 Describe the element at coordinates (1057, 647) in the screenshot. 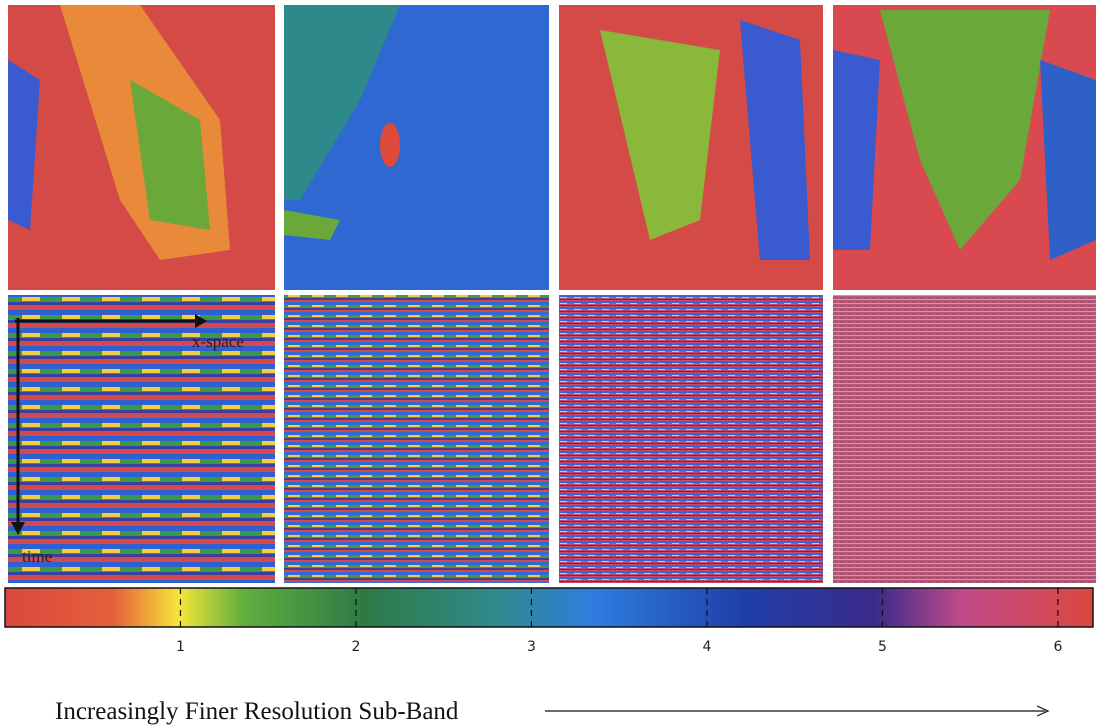

I see `tick-label: 6` at that location.